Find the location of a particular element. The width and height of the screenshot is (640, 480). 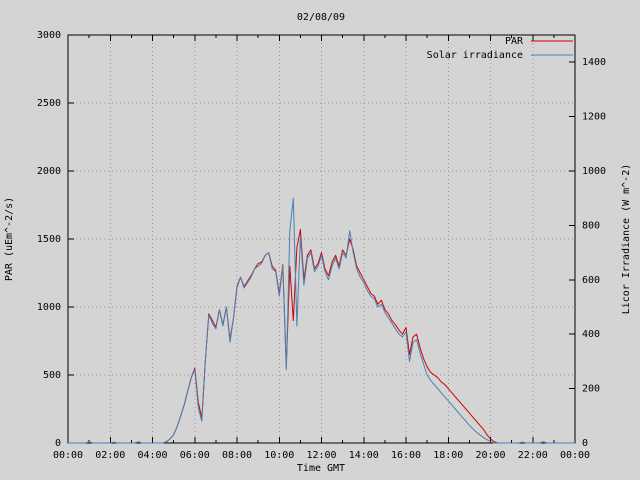

legend-label-par: PAR is located at coordinates (514, 41).